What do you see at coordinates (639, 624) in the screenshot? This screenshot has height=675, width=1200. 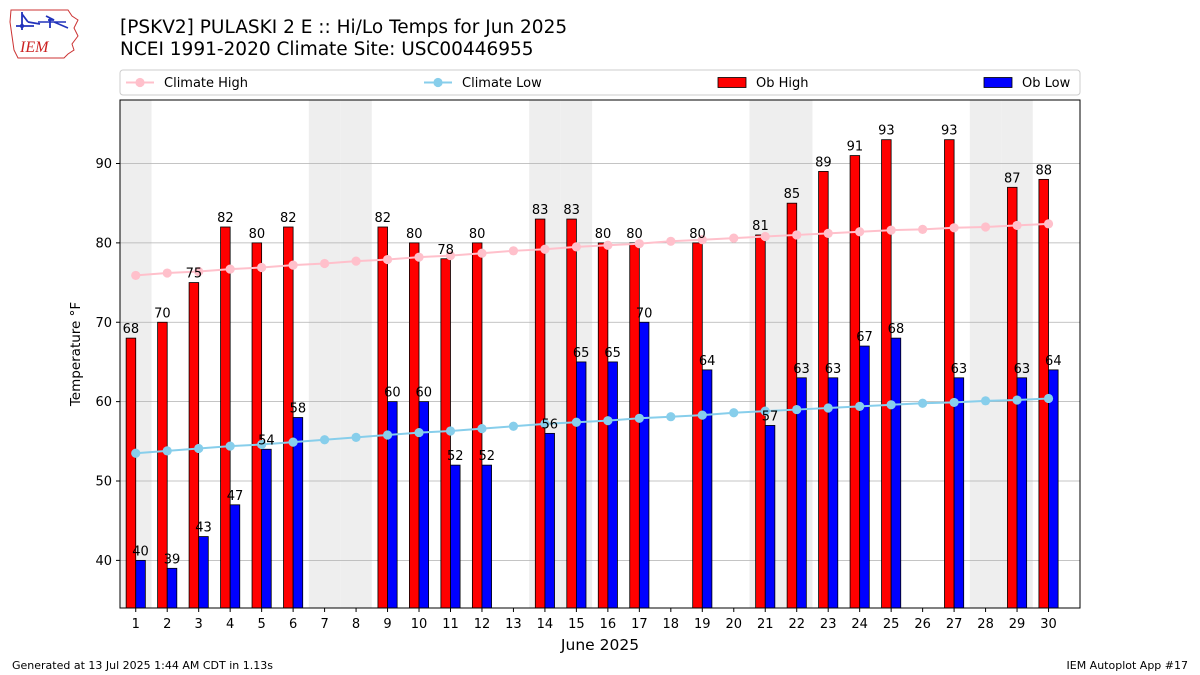 I see `x-tick-label: 17` at bounding box center [639, 624].